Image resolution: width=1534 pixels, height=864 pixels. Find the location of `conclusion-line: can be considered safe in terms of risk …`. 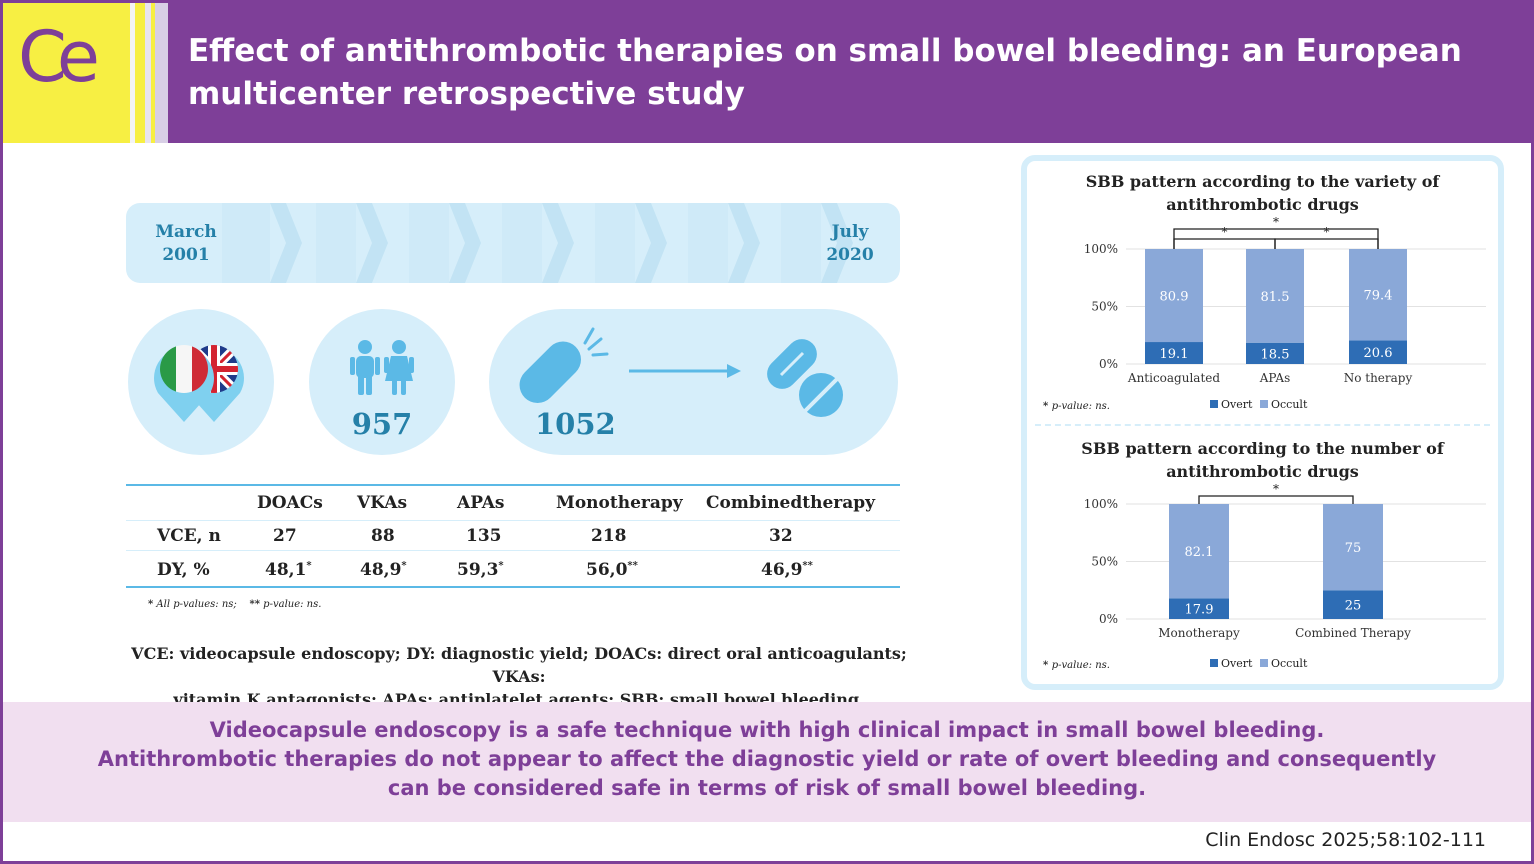

conclusion-line: can be considered safe in terms of risk … is located at coordinates (767, 788).